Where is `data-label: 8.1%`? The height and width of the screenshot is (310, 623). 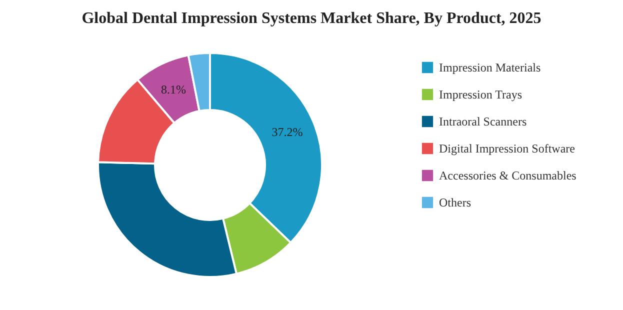
data-label: 8.1% is located at coordinates (173, 89).